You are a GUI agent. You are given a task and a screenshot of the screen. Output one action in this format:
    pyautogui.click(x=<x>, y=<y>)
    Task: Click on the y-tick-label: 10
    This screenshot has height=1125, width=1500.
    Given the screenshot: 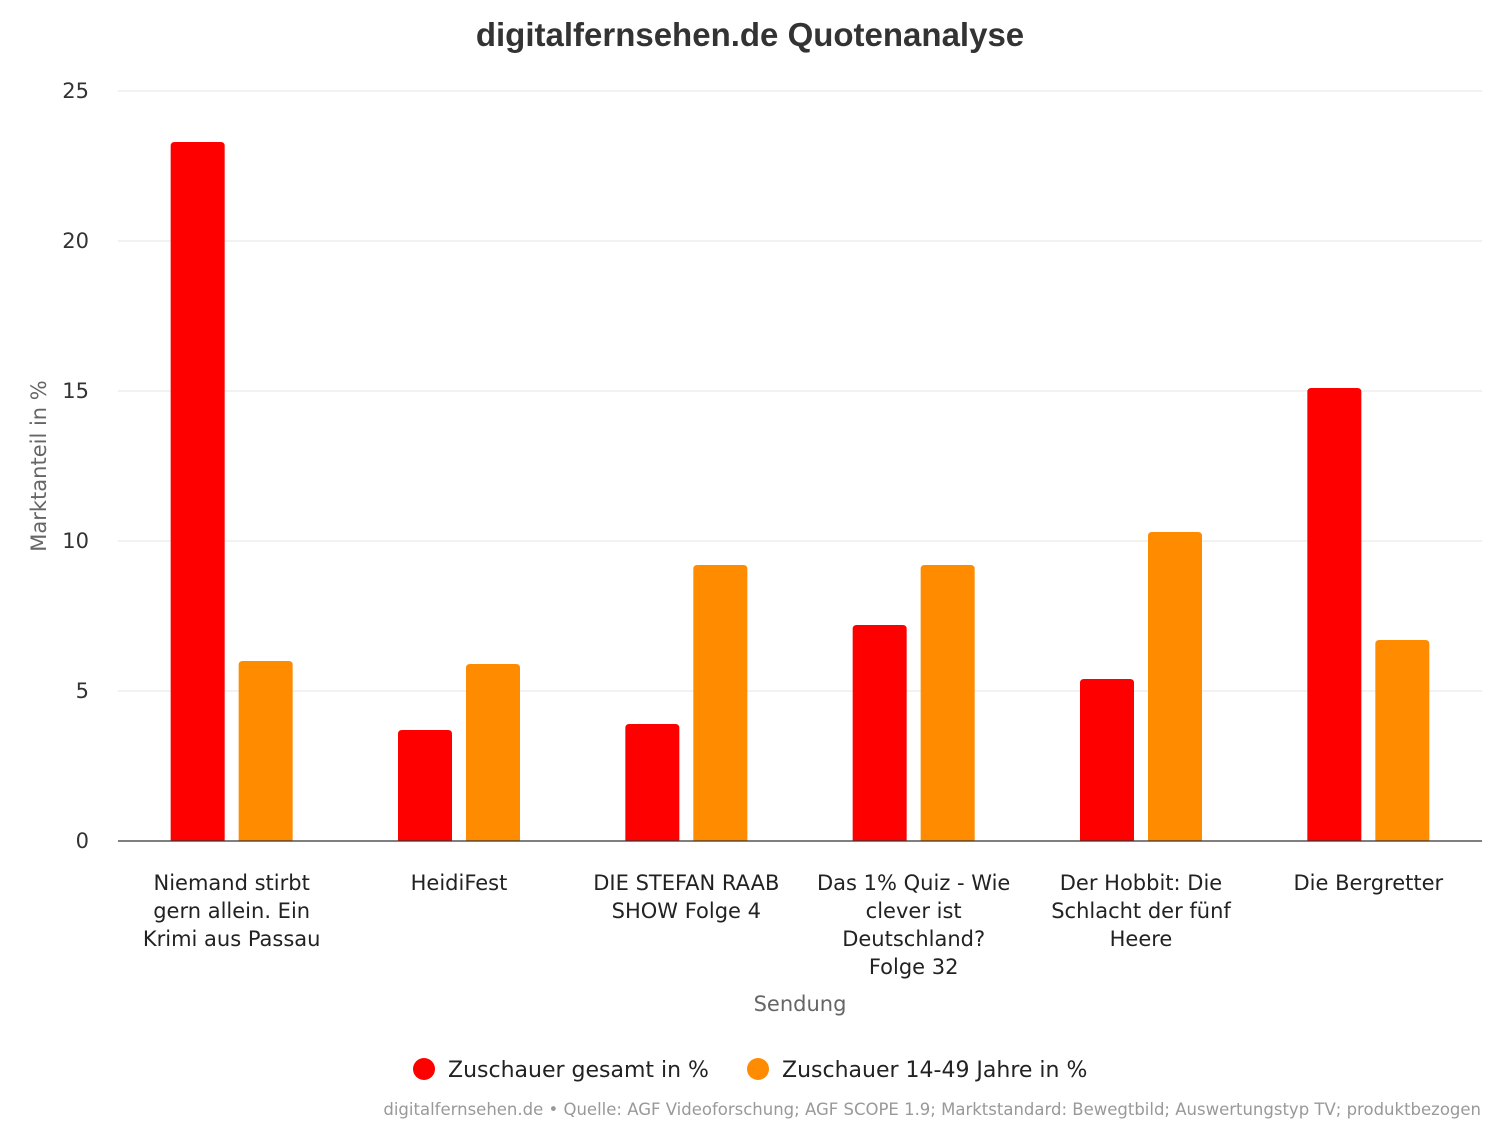 What is the action you would take?
    pyautogui.click(x=75, y=541)
    